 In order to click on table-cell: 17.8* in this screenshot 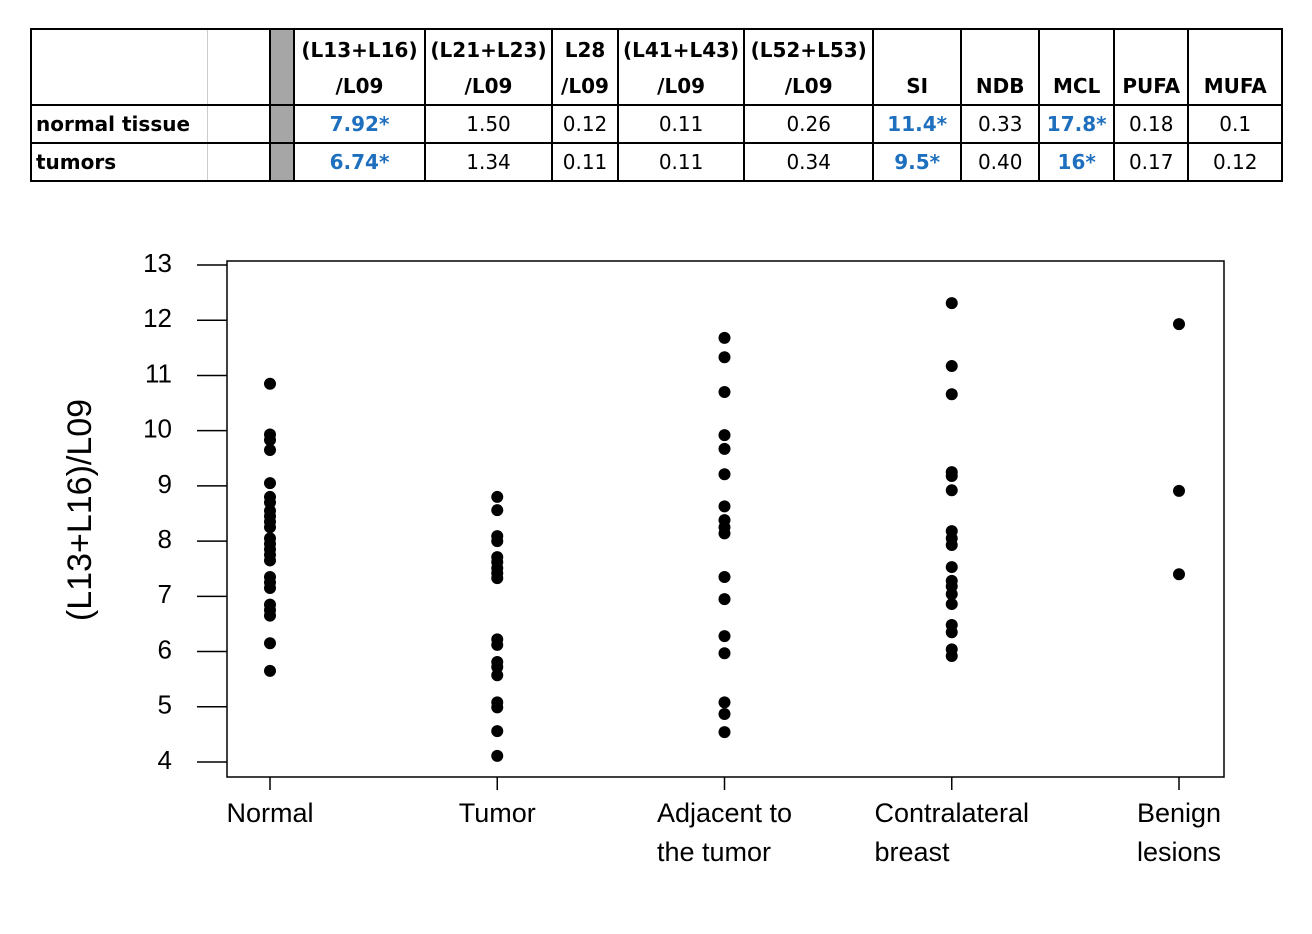, I will do `click(1077, 124)`.